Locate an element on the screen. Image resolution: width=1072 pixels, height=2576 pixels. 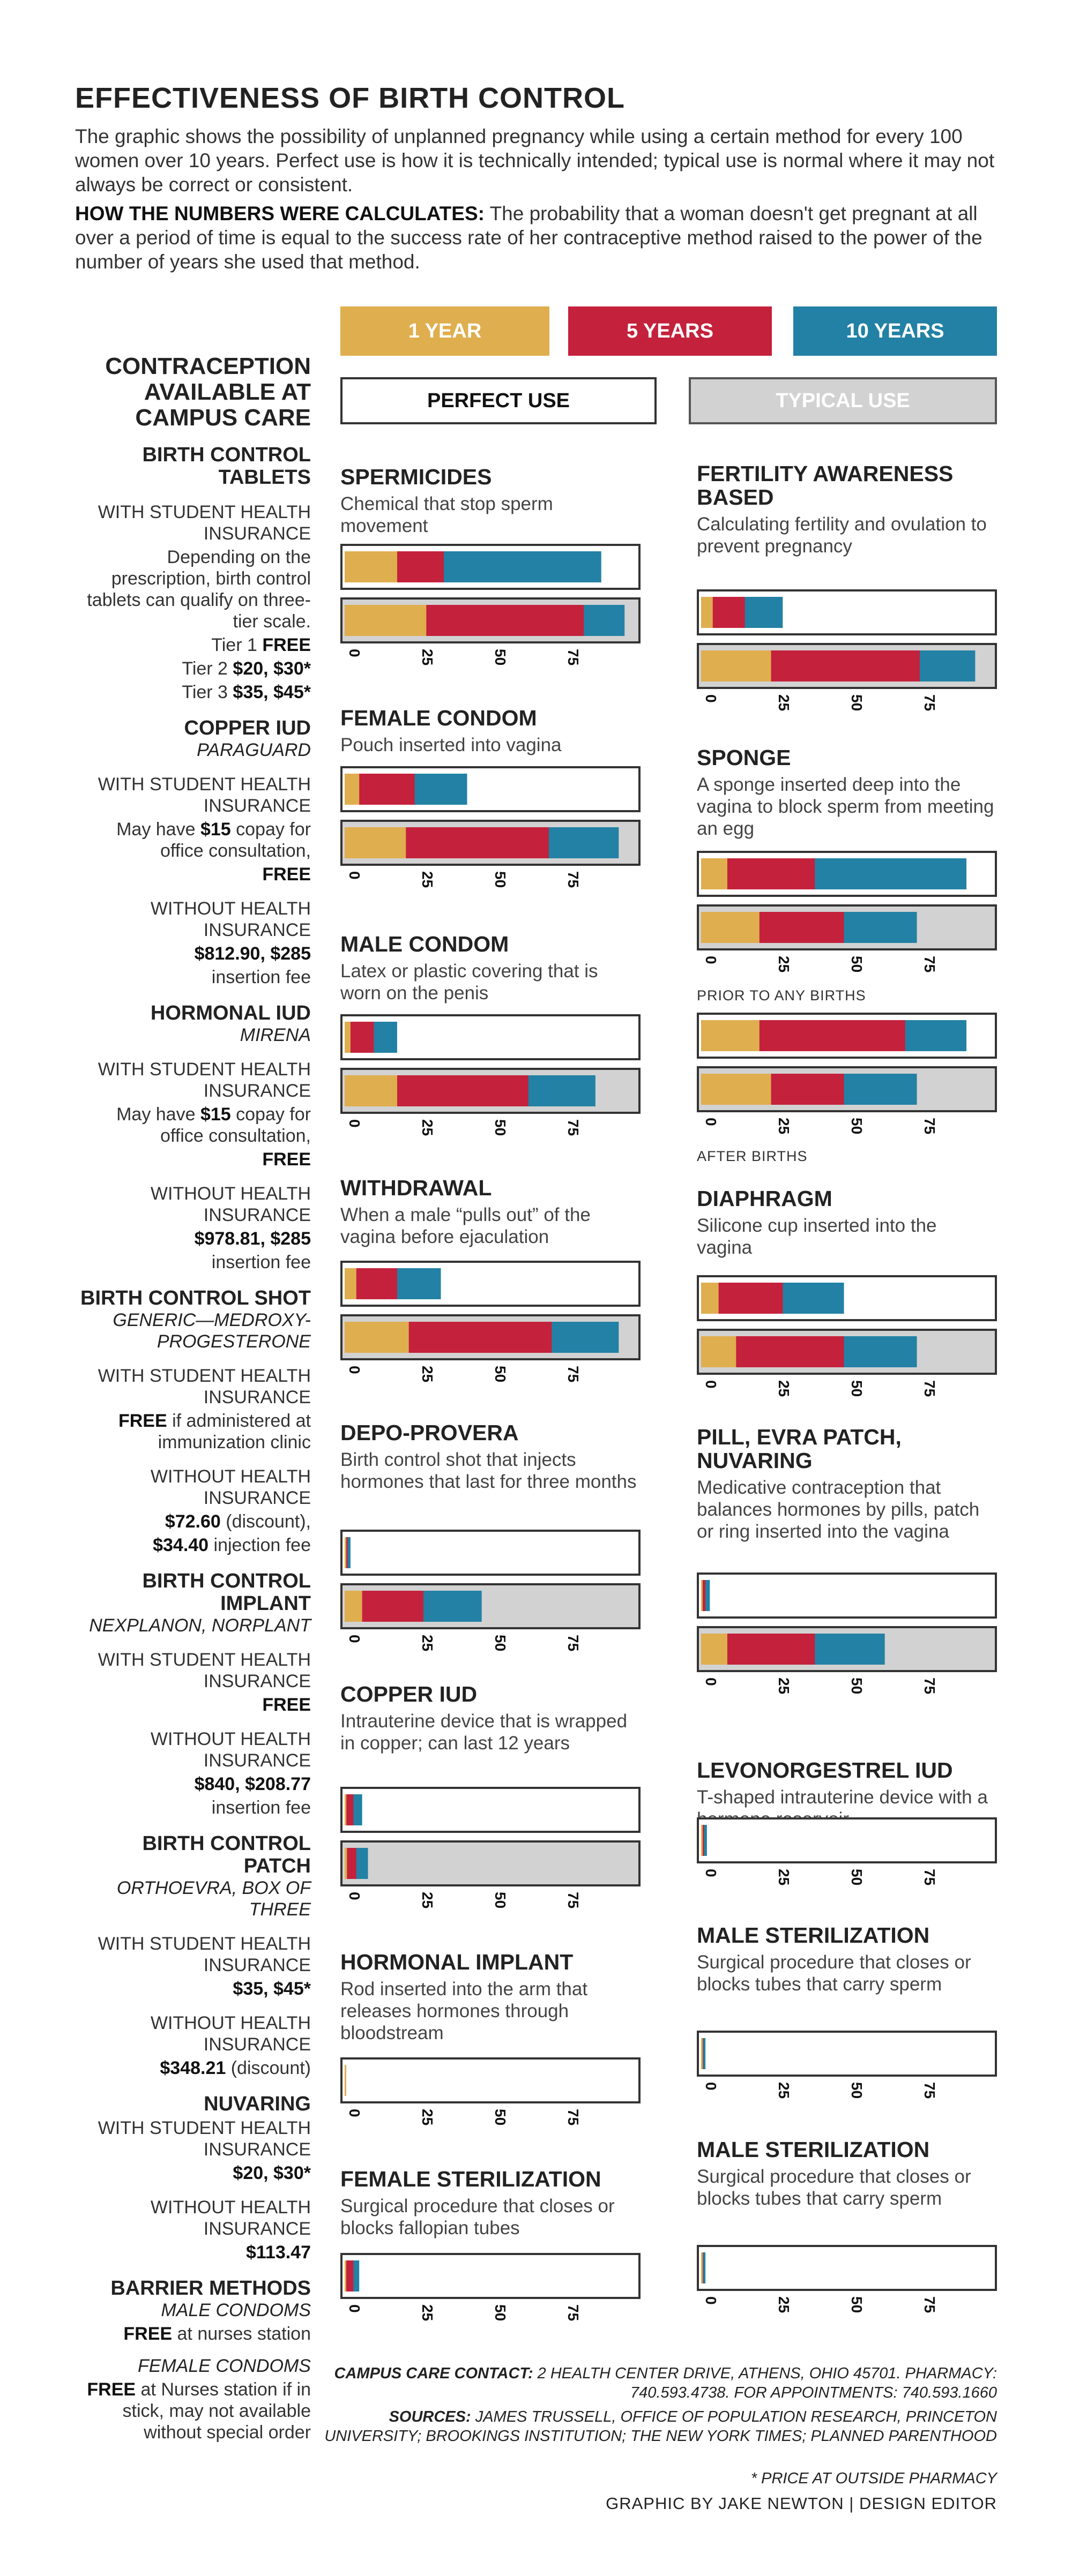
copper-insurance: WITH STUDENT HEALTH INSURANCE is located at coordinates (205, 795).